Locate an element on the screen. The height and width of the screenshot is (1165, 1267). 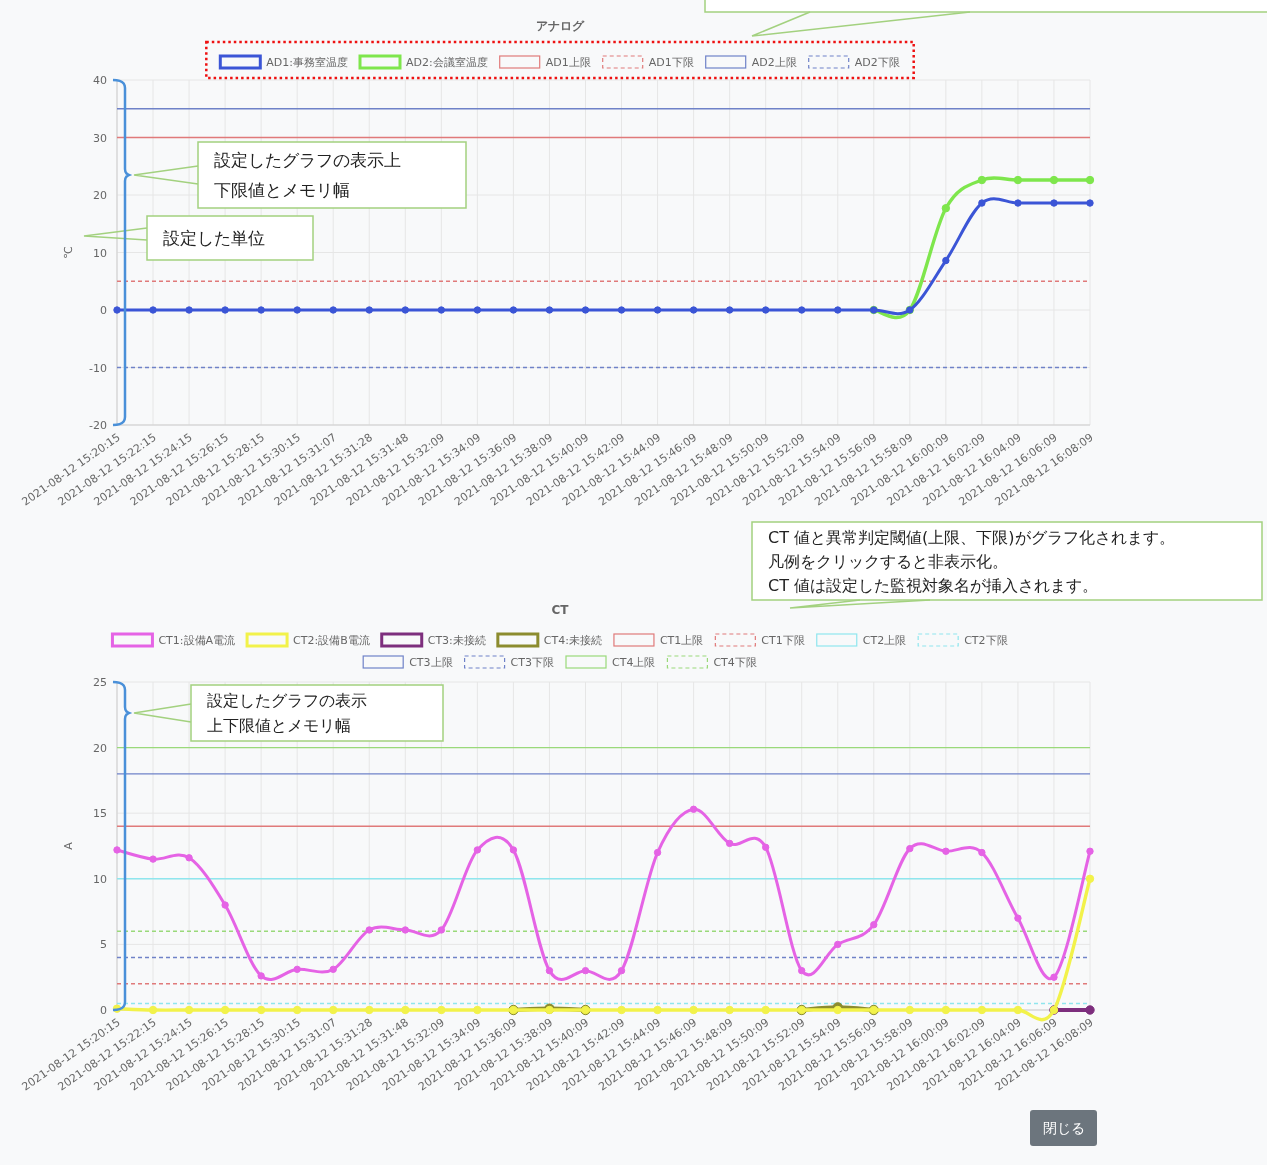
y-axis-title: A is located at coordinates (68, 845).